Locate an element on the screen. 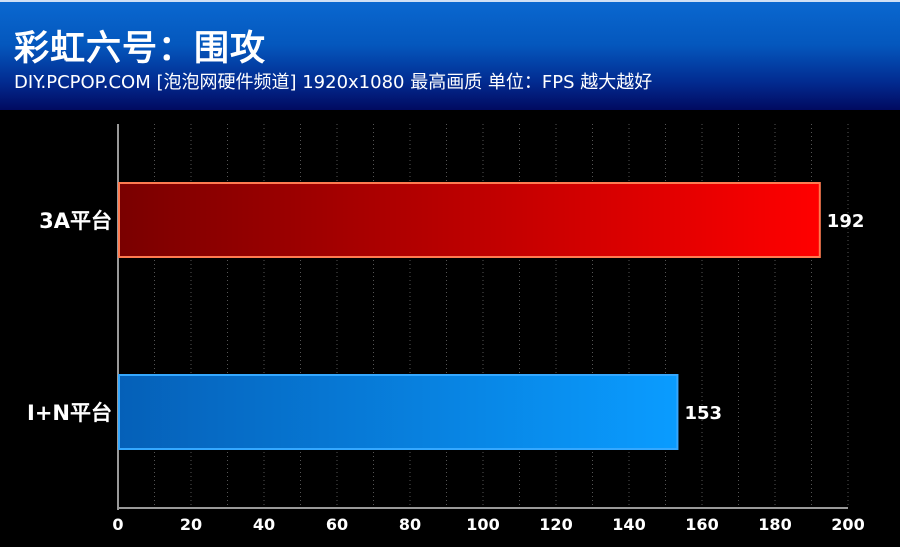 This screenshot has height=547, width=900. x-tick-label: 20 is located at coordinates (191, 524).